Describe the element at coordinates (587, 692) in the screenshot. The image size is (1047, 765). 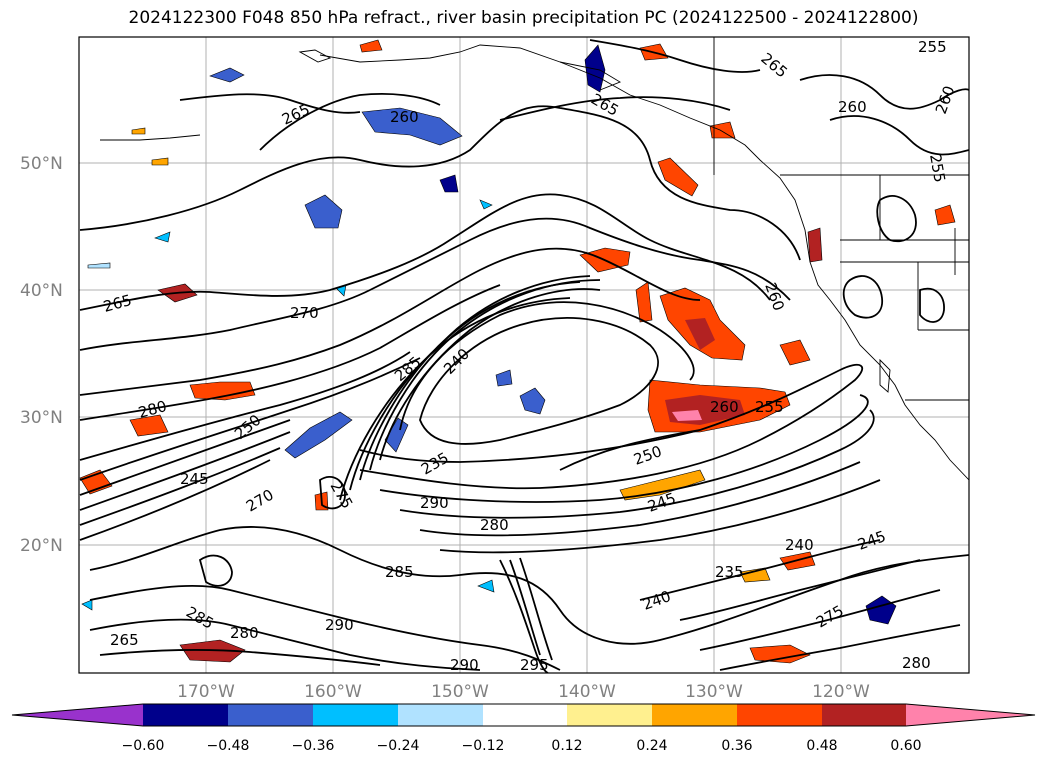
I see `lon-tick-label: 140°W` at that location.